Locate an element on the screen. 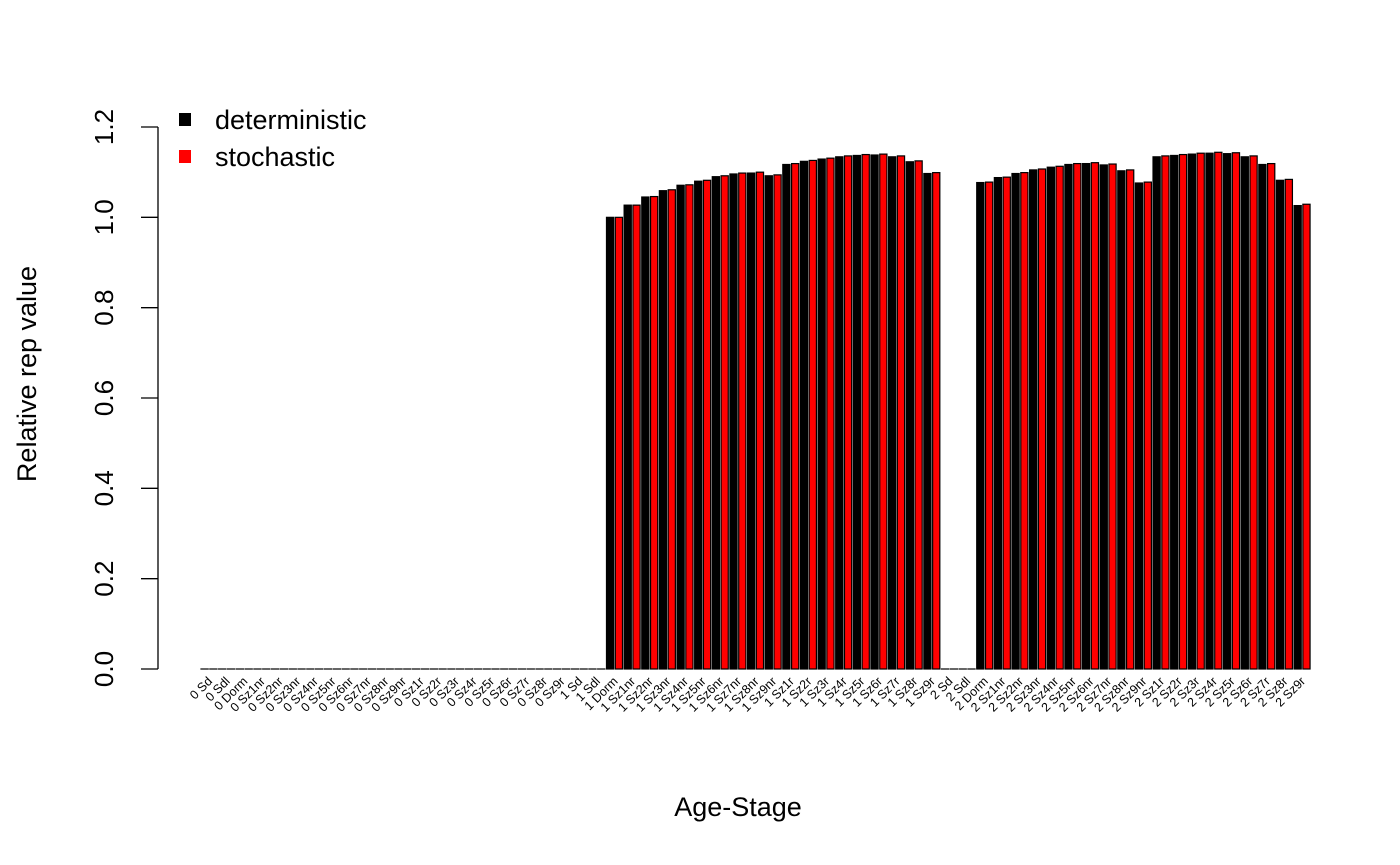  x-axis-title: Age-Stage is located at coordinates (738, 807).